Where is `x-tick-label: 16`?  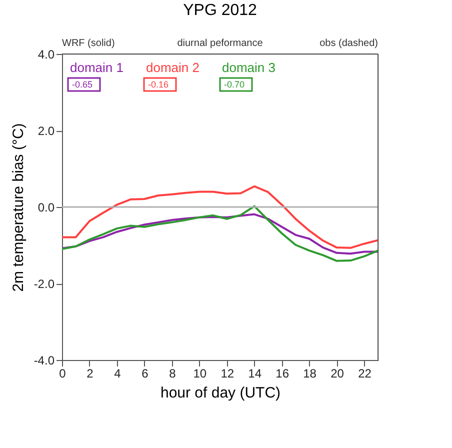 x-tick-label: 16 is located at coordinates (283, 373).